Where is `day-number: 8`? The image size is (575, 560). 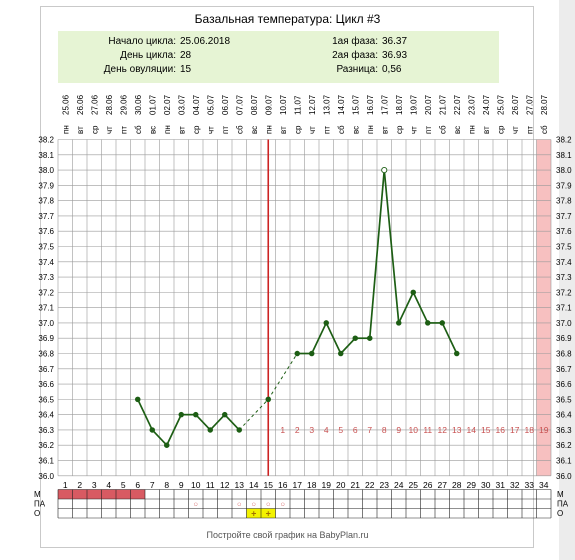 day-number: 8 is located at coordinates (166, 485).